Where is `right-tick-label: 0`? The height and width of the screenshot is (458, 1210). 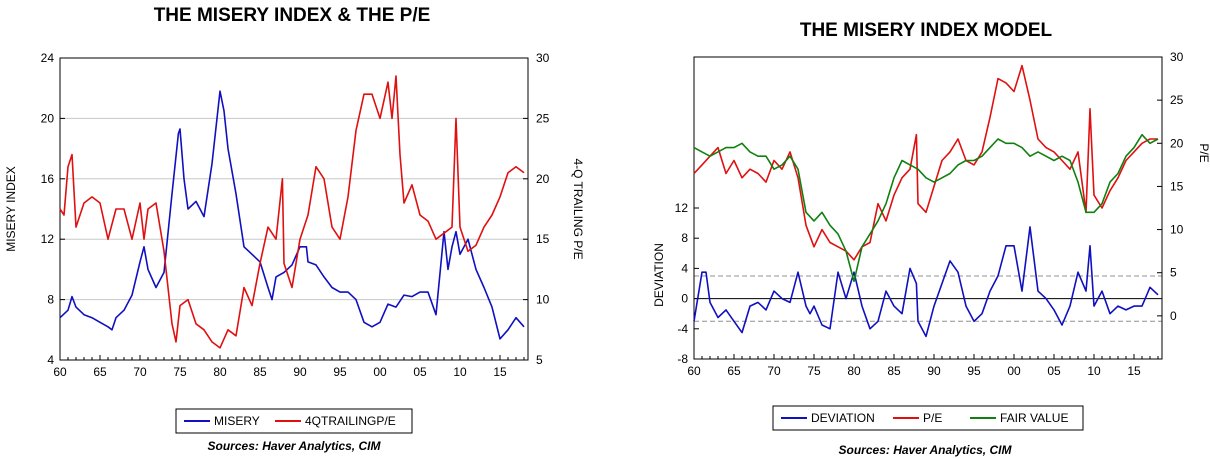 right-tick-label: 0 is located at coordinates (1173, 316).